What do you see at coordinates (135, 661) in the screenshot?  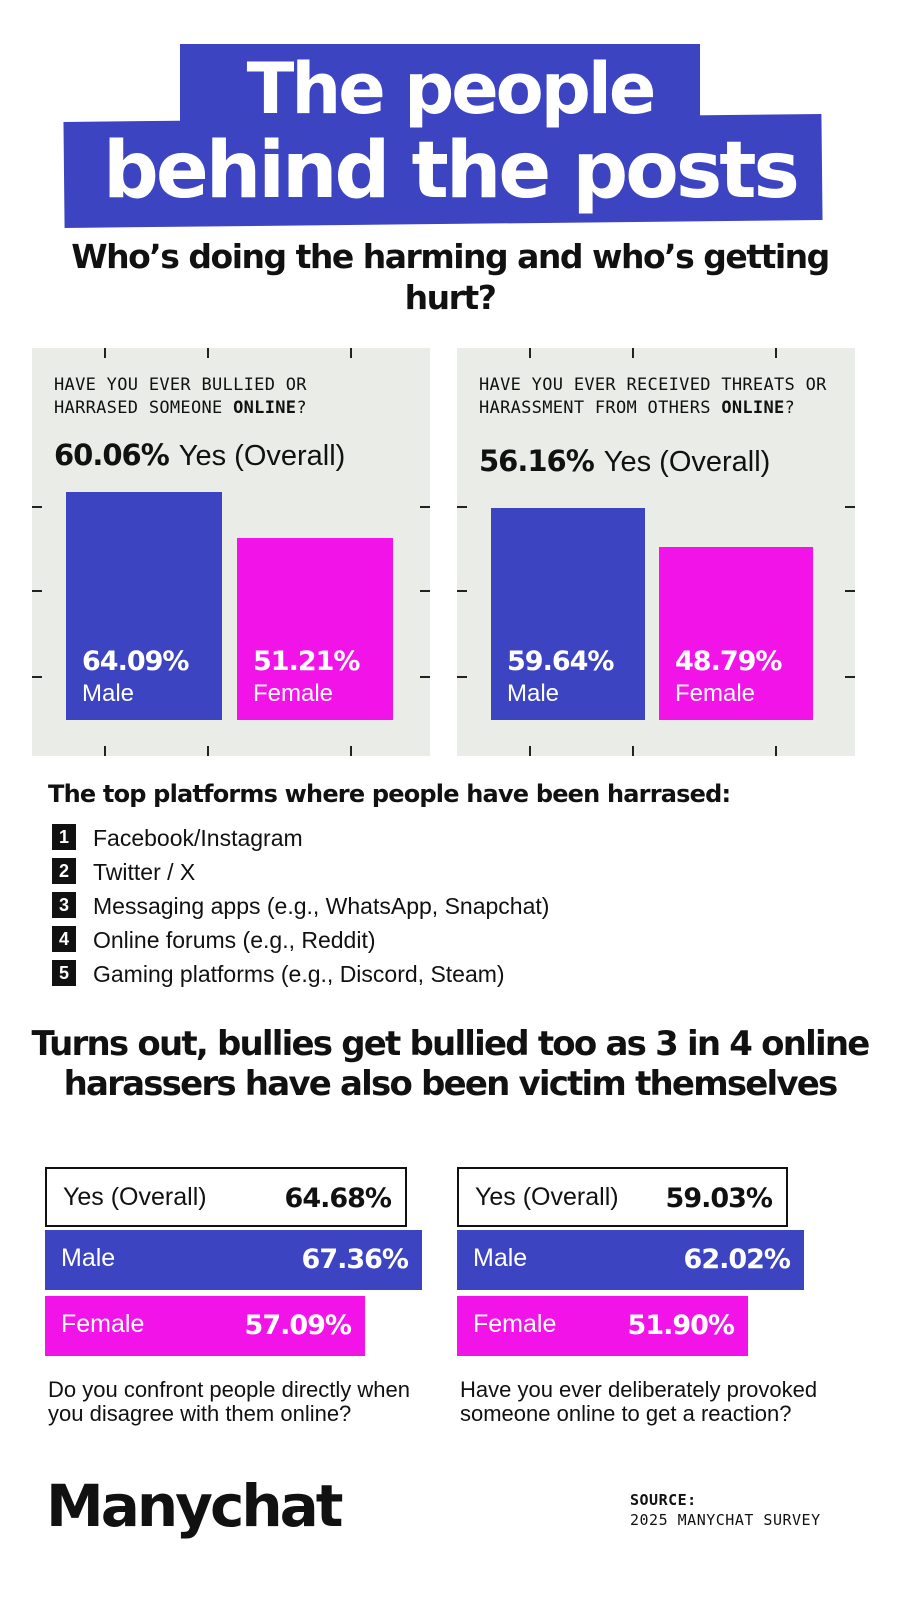 I see `bar-value-label: 64.09%` at bounding box center [135, 661].